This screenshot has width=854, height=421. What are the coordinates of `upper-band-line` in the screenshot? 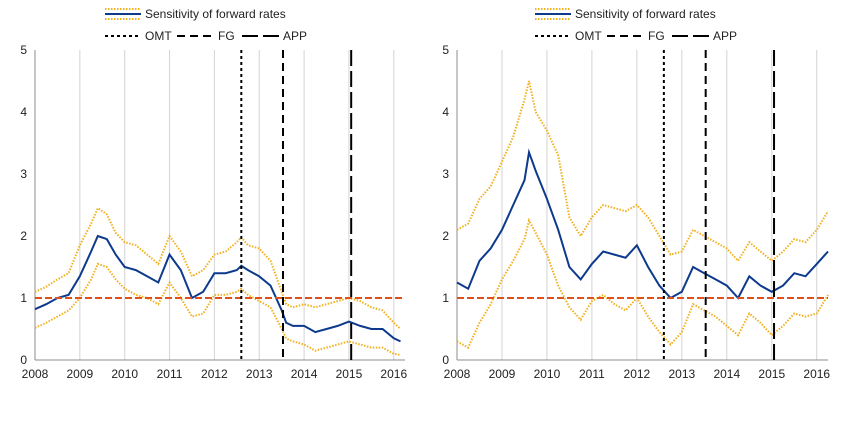 It's located at (218, 268).